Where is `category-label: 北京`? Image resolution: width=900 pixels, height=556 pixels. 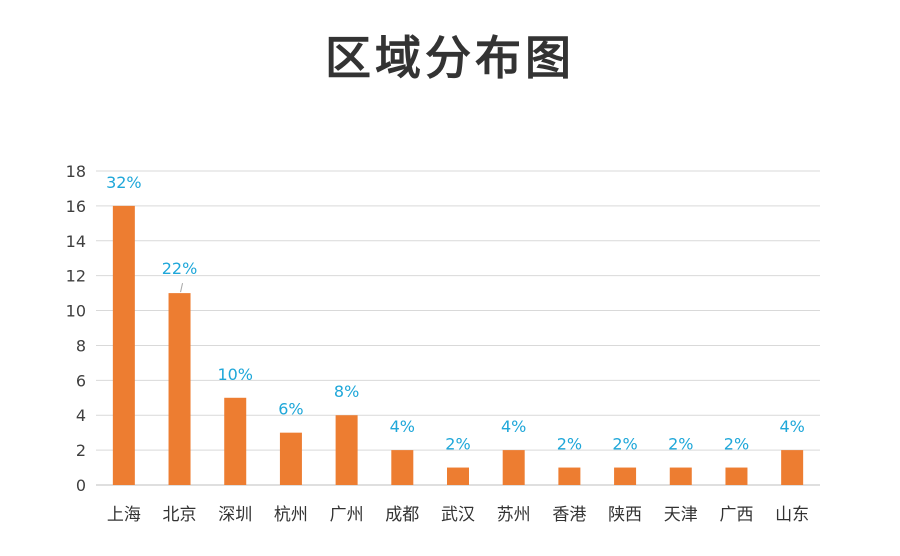 category-label: 北京 is located at coordinates (180, 515).